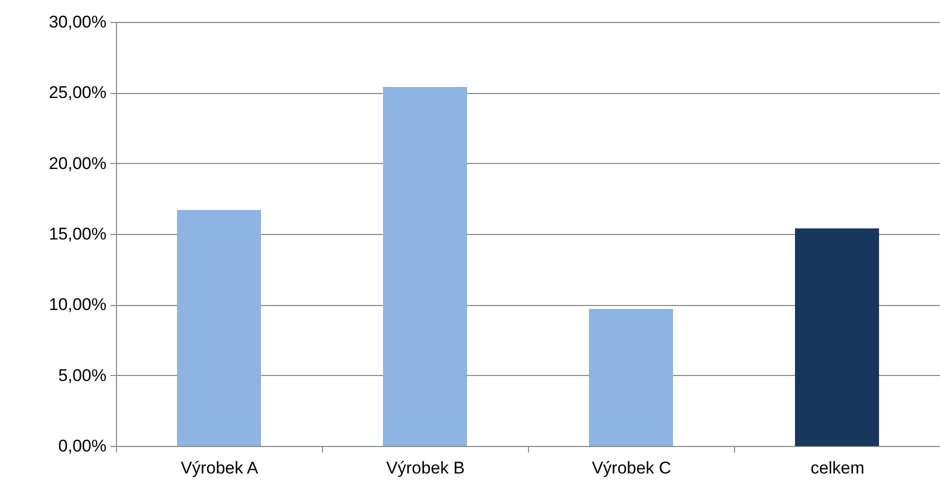 The image size is (940, 490). I want to click on y-tick-label: 5,00%, so click(82, 375).